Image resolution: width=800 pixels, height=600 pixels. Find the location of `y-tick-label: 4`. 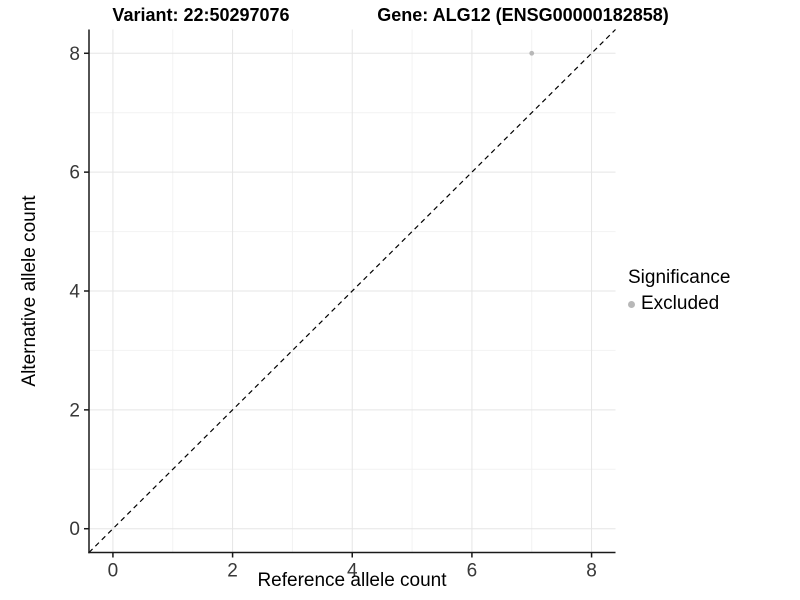

y-tick-label: 4 is located at coordinates (74, 292).